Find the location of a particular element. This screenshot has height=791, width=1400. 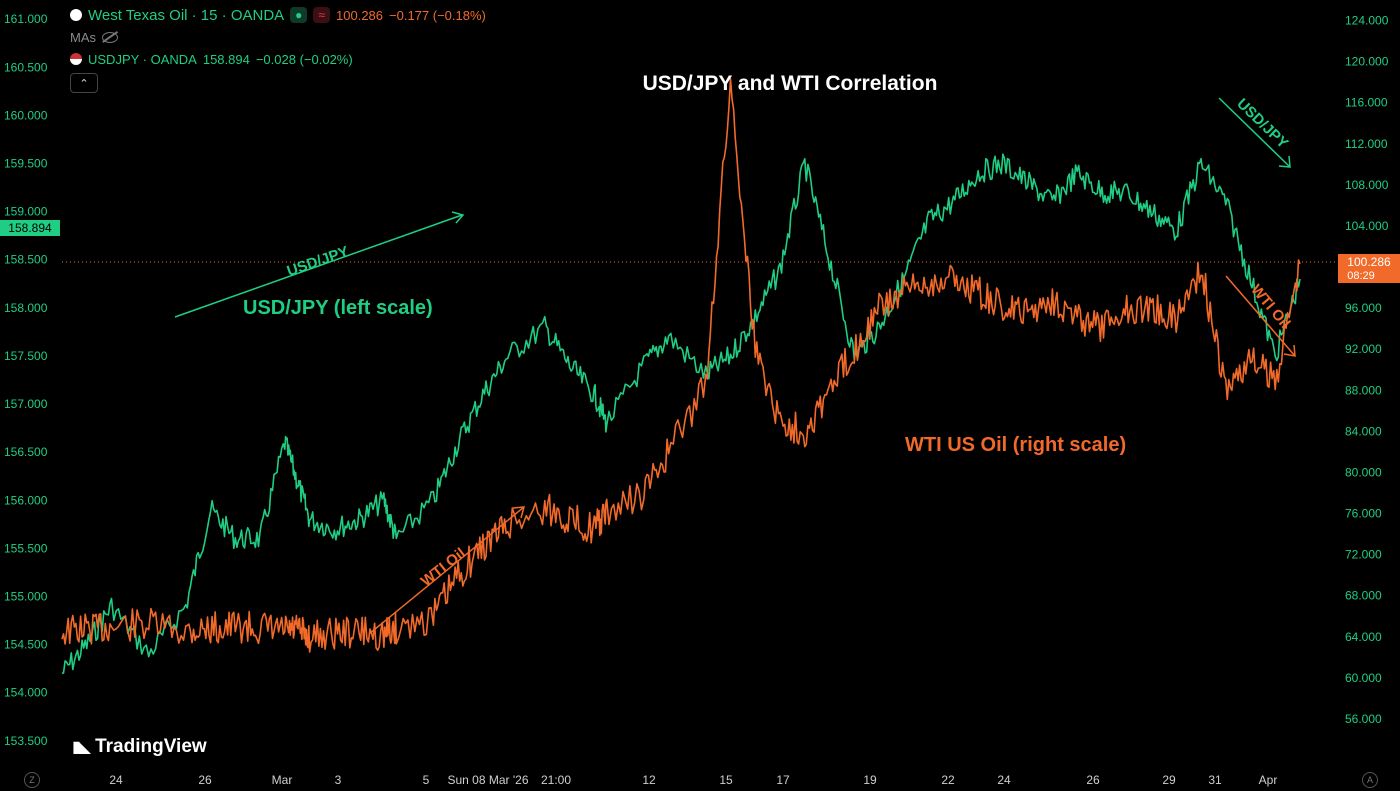

compare-symbol-title: USDJPY · OANDA is located at coordinates (142, 59).